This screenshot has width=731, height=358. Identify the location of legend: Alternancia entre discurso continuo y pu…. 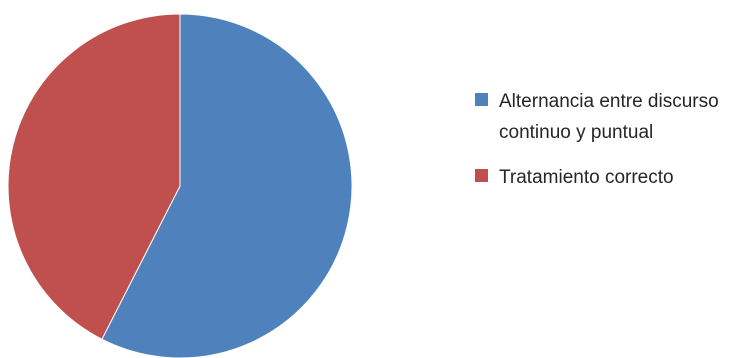
(600, 146).